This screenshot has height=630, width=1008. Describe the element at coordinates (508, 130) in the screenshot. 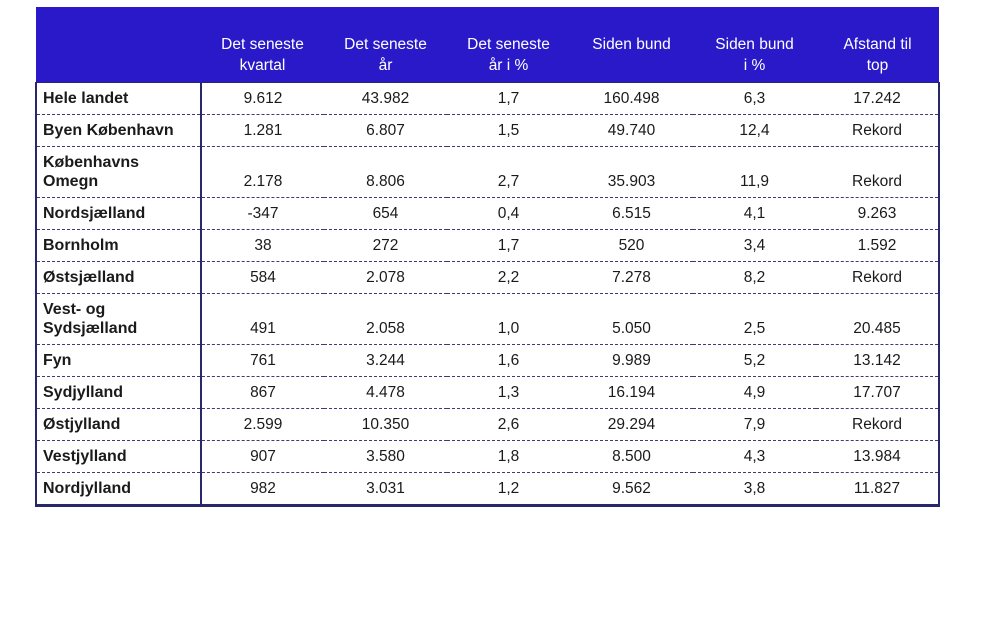

I see `value-cell: 1,5` at that location.